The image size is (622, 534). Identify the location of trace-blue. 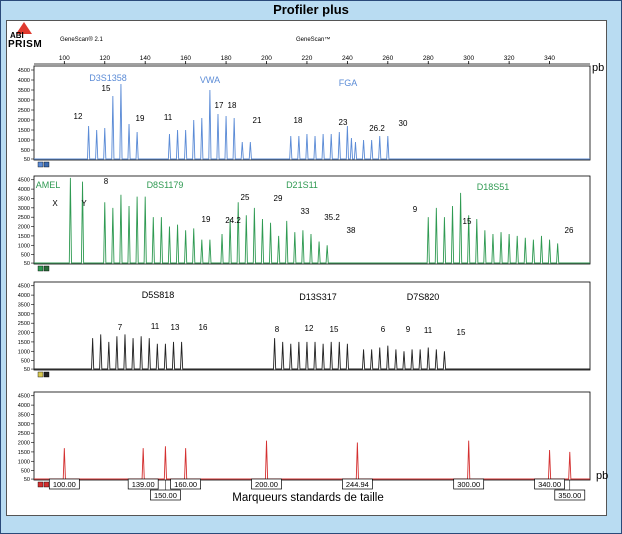
(312, 121).